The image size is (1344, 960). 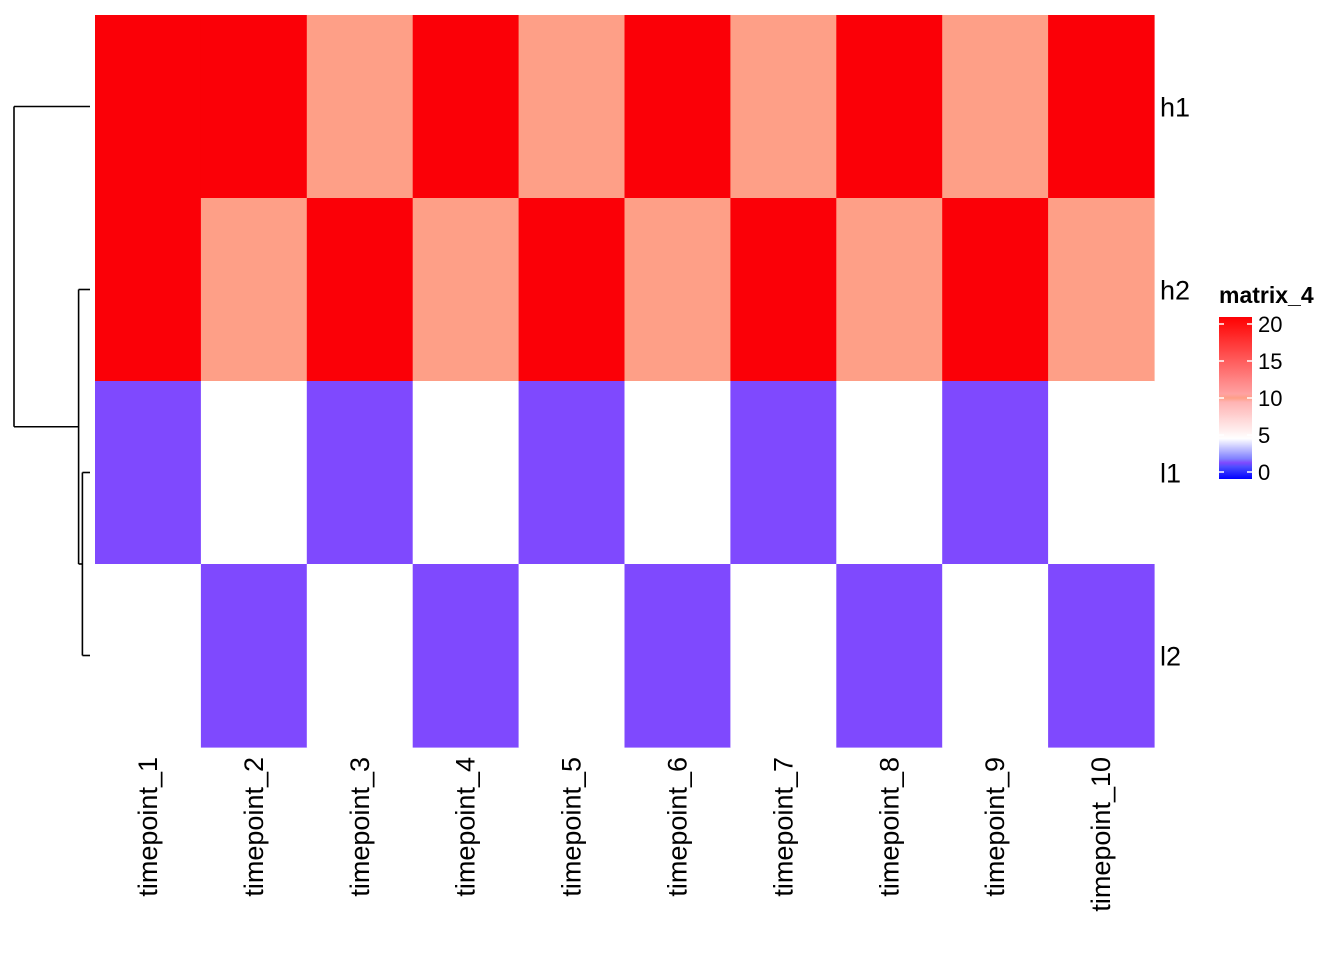 I want to click on row-label-l2: l2, so click(x=1170, y=657).